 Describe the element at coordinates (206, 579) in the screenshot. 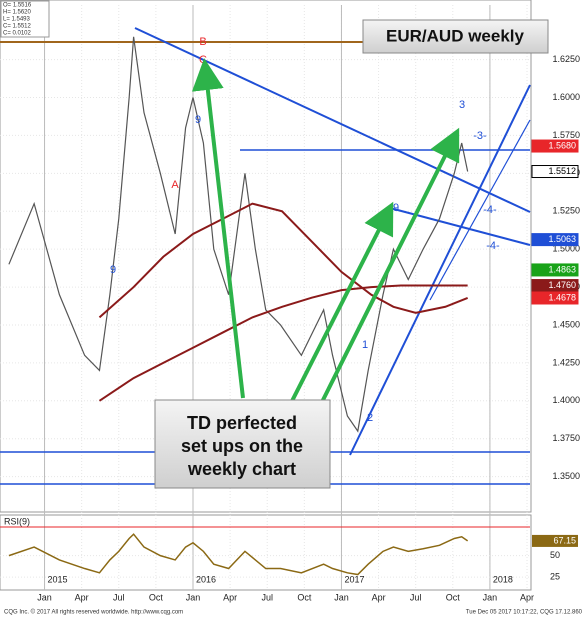

I see `year-label: 2016` at that location.